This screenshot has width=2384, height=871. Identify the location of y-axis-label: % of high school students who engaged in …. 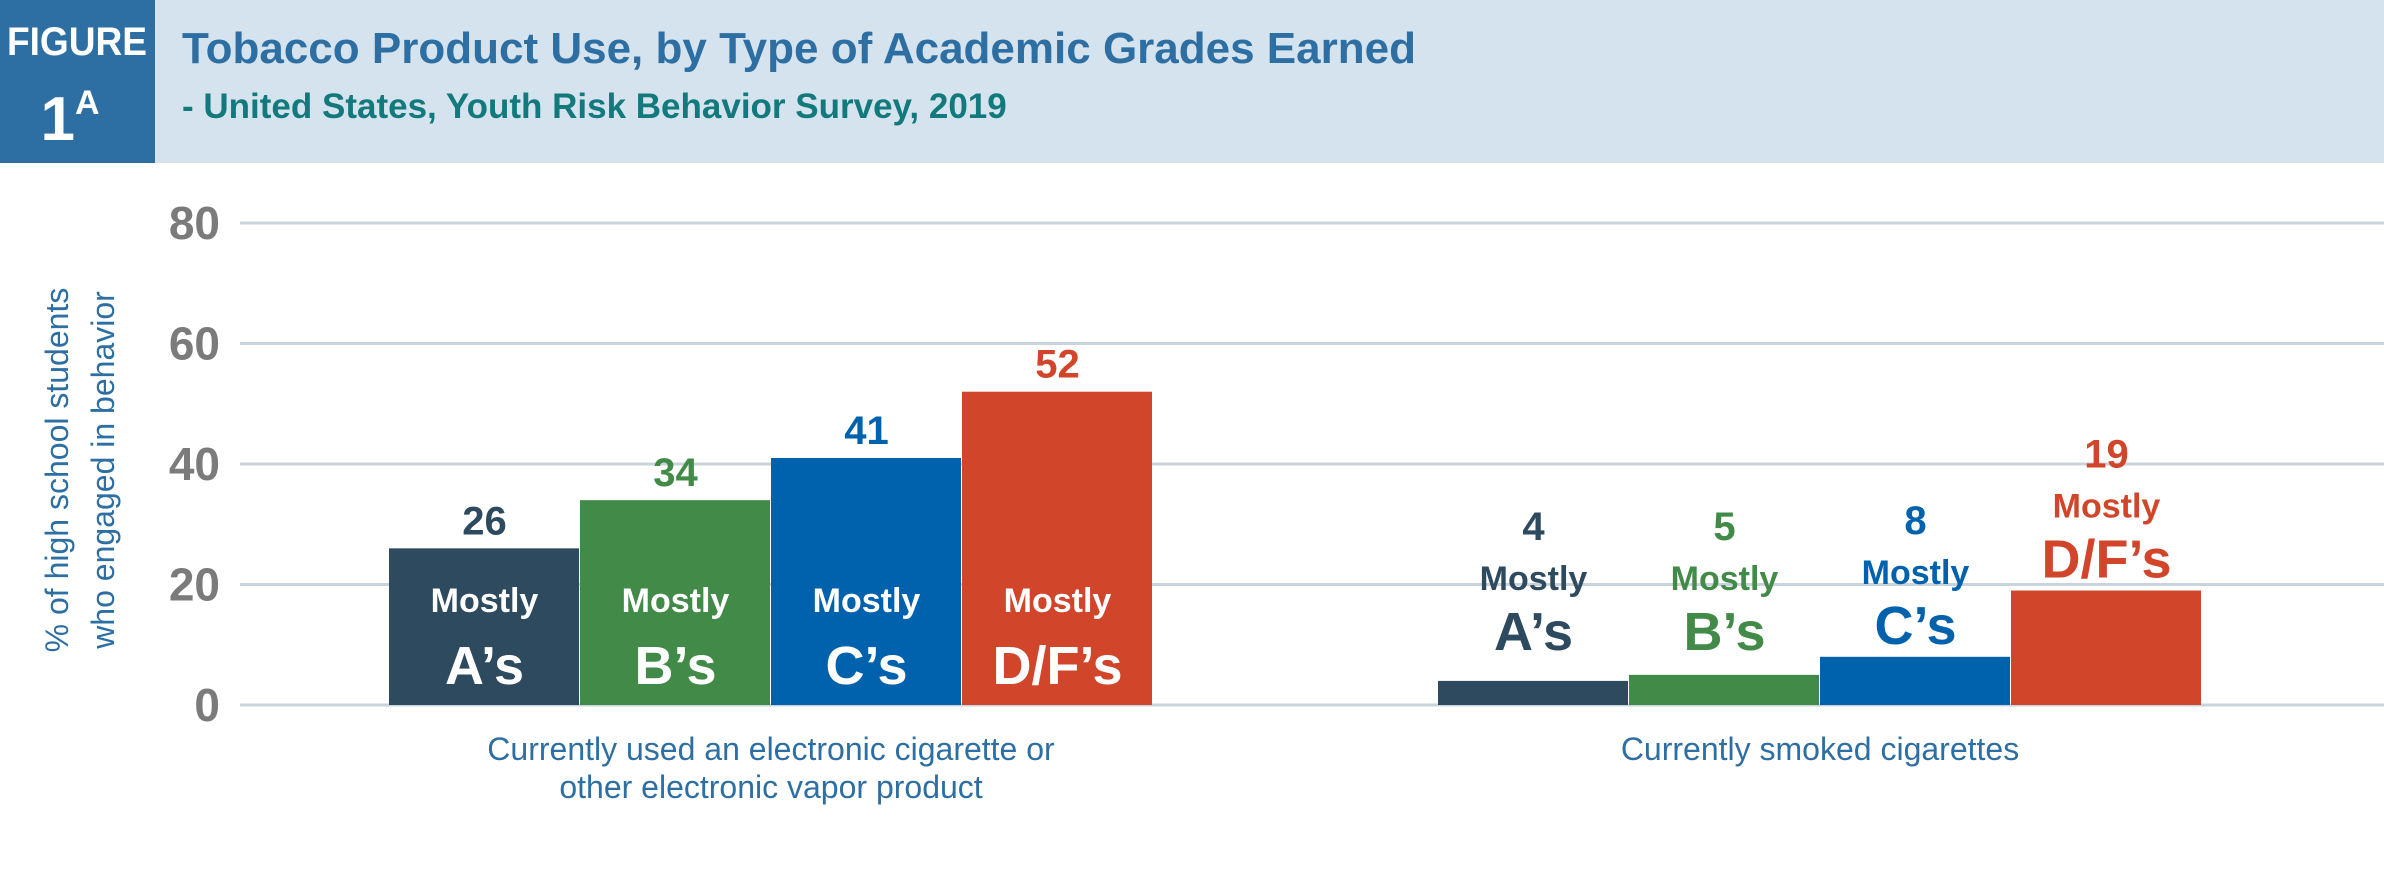
(80, 470).